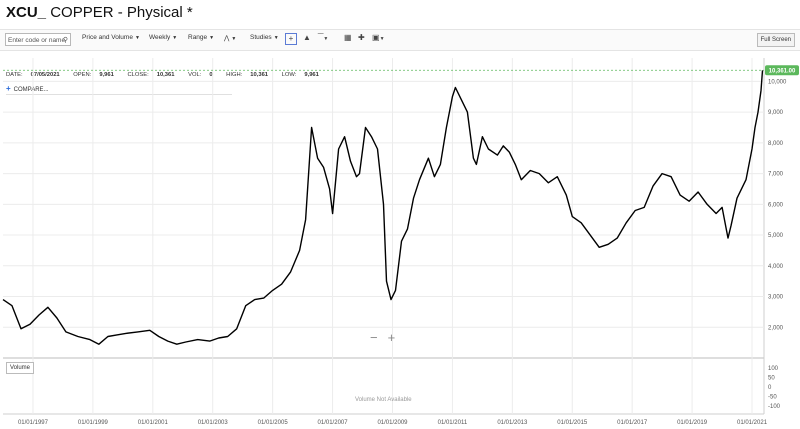  I want to click on high-readout: HIGH: 10,361, so click(247, 75).